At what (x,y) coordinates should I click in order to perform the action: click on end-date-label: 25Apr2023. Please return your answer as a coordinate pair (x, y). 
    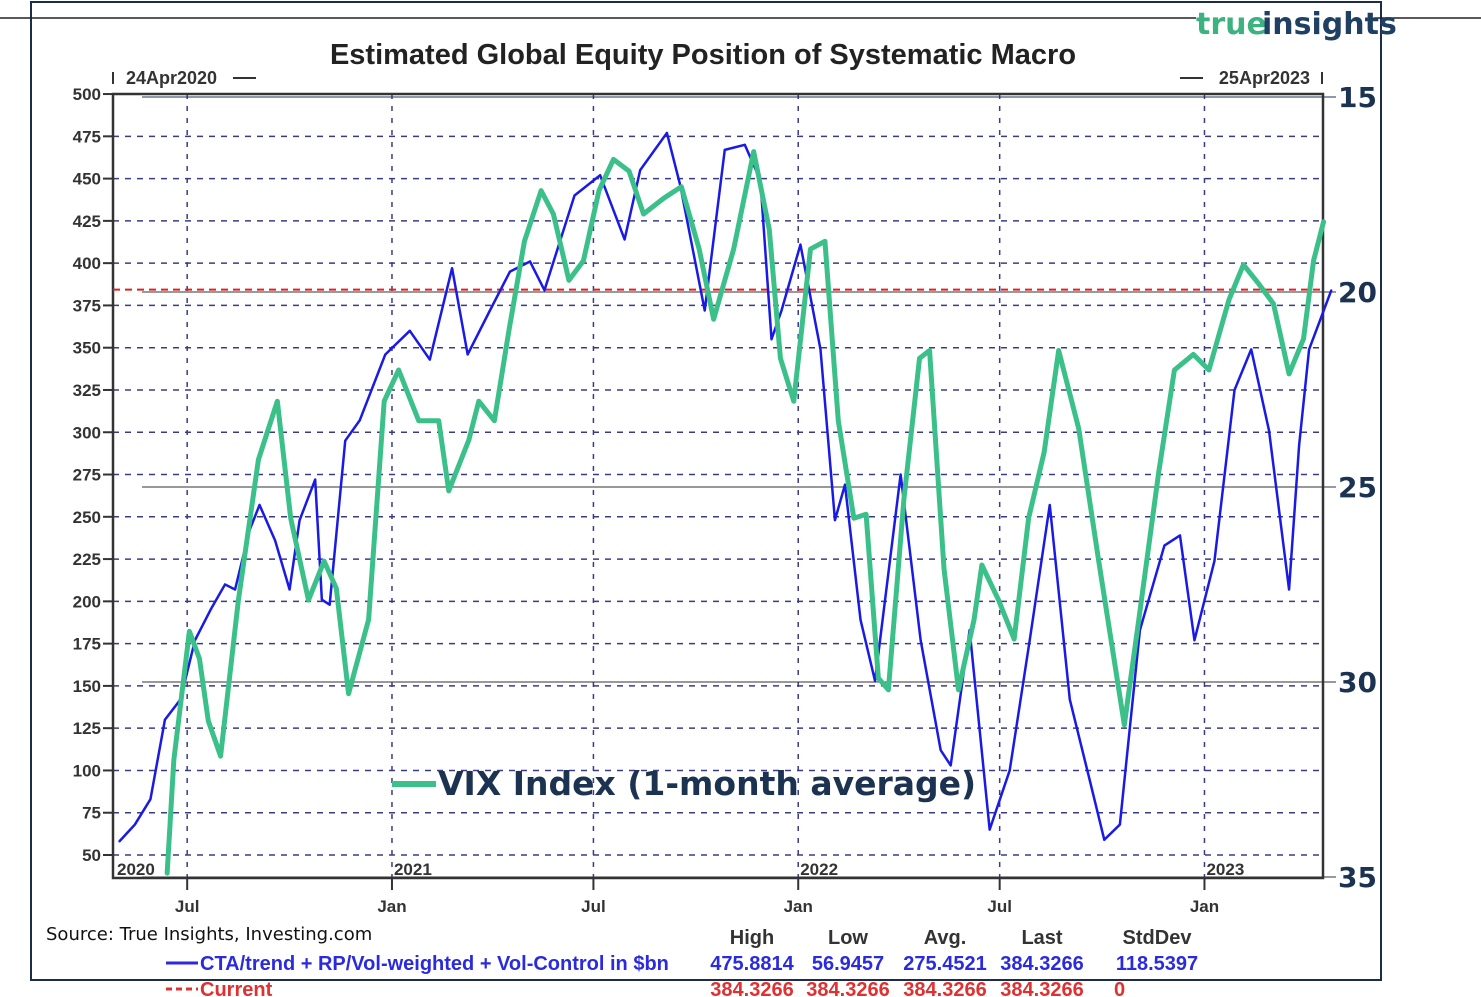
    Looking at the image, I should click on (1264, 78).